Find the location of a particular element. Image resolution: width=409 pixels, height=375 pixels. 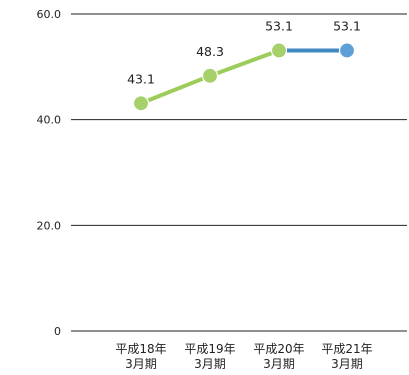

y-tick-label: 60.0 is located at coordinates (49, 14).